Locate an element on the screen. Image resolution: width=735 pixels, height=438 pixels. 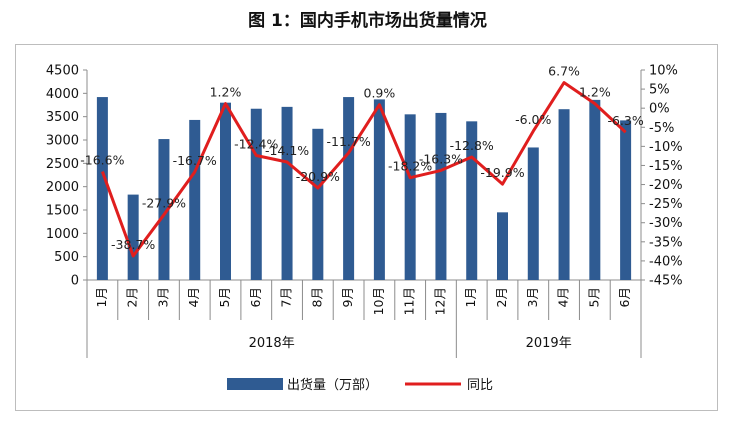
y-left-tick-label: 3000 is located at coordinates (62, 141).